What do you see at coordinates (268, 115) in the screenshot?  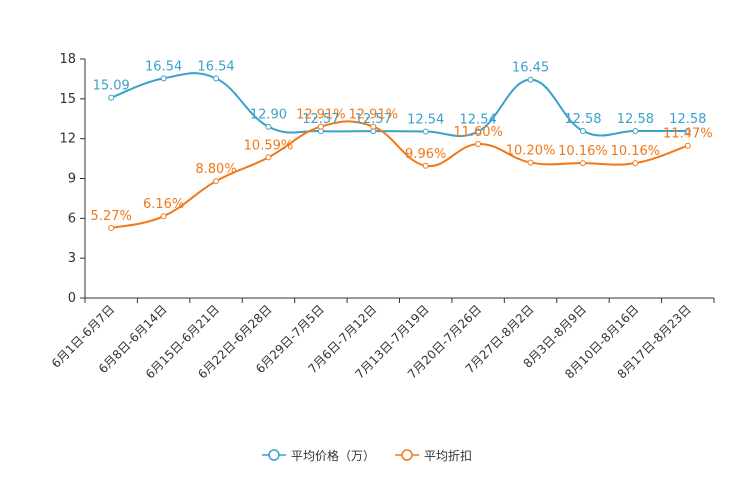 I see `data-label: 12.90` at bounding box center [268, 115].